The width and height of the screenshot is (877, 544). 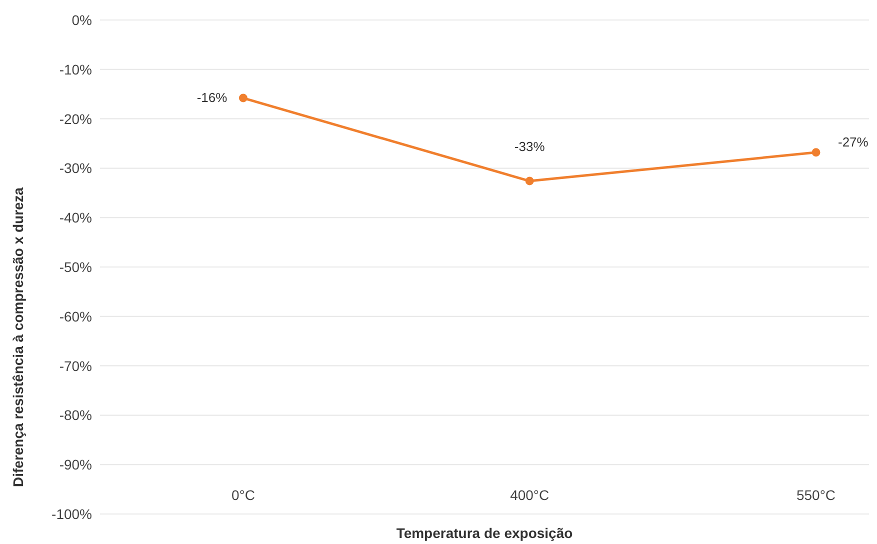 What do you see at coordinates (75, 415) in the screenshot?
I see `y-tick-label: -80%` at bounding box center [75, 415].